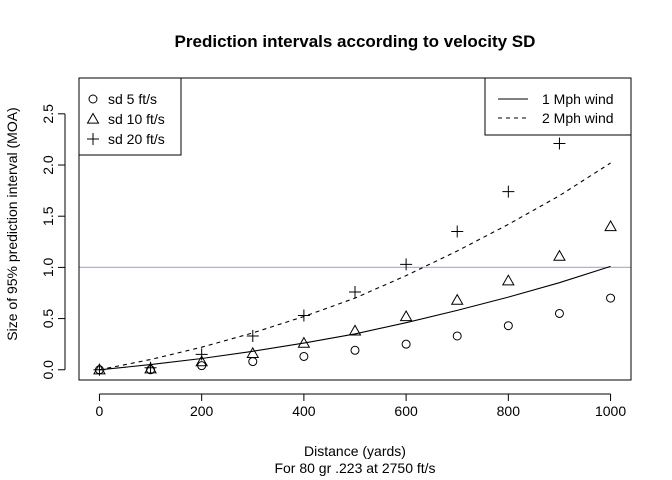 This screenshot has width=672, height=480. I want to click on y-tick-label: 1.5, so click(48, 216).